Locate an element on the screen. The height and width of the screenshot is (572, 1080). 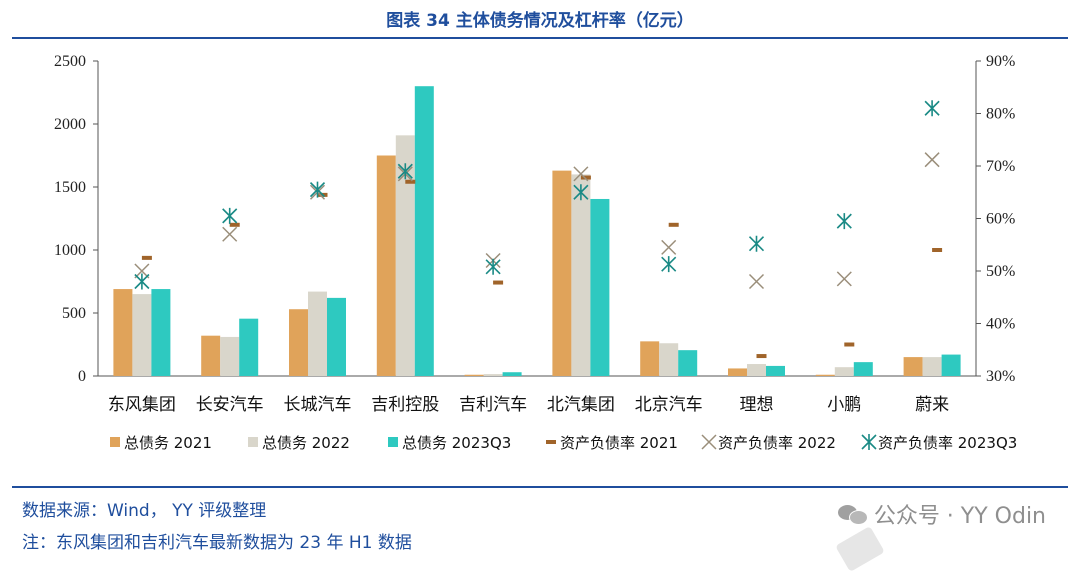
x-tick-label: 北汽集团 is located at coordinates (581, 405).